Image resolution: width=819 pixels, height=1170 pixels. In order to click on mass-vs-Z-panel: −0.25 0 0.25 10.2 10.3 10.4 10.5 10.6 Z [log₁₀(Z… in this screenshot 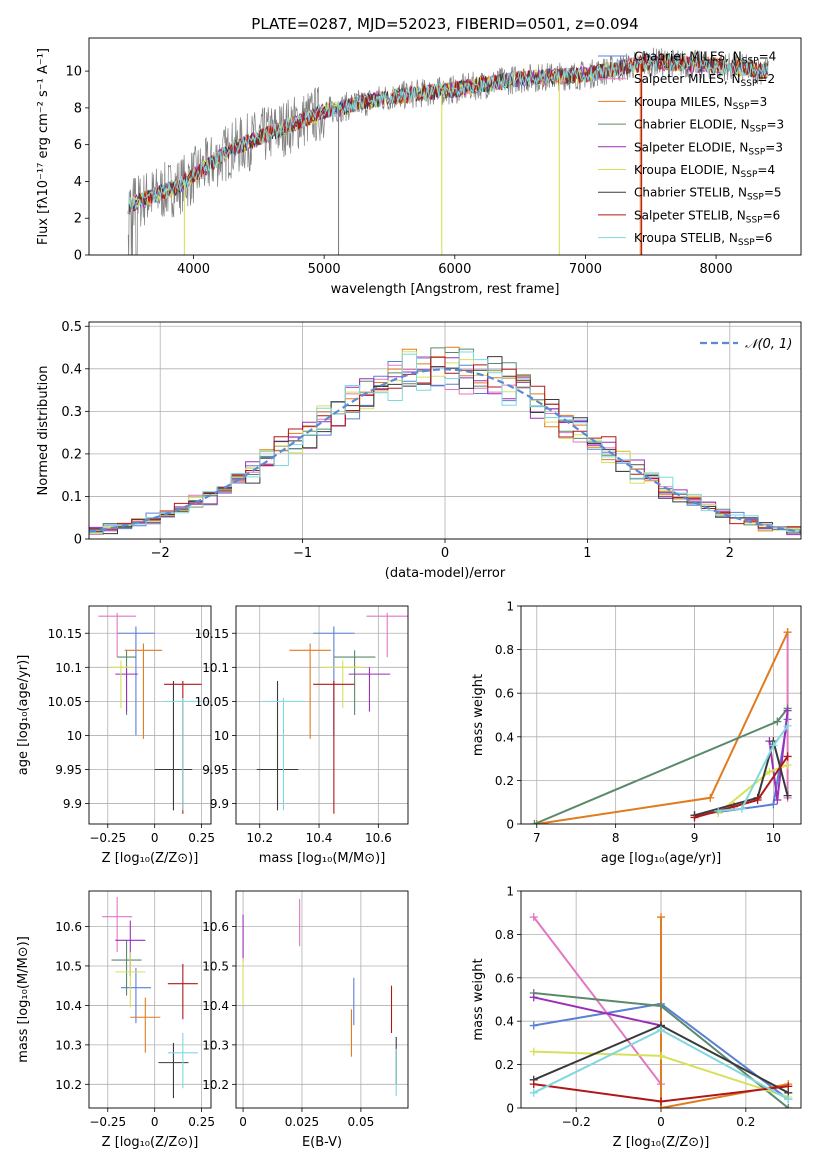, I will do `click(115, 1020)`.